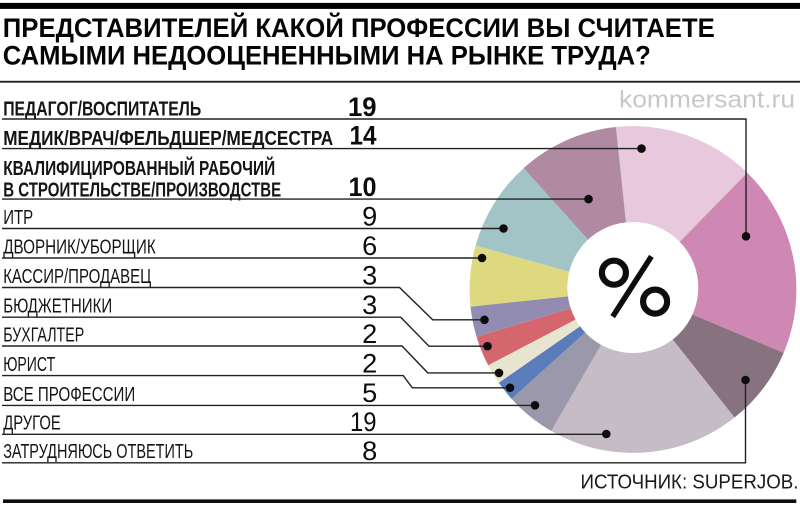 This screenshot has height=508, width=800. Describe the element at coordinates (139, 168) in the screenshot. I see `svg-text: КВАЛИФИЦИРОВАННЫЙ РАБОЧИЙ` at that location.